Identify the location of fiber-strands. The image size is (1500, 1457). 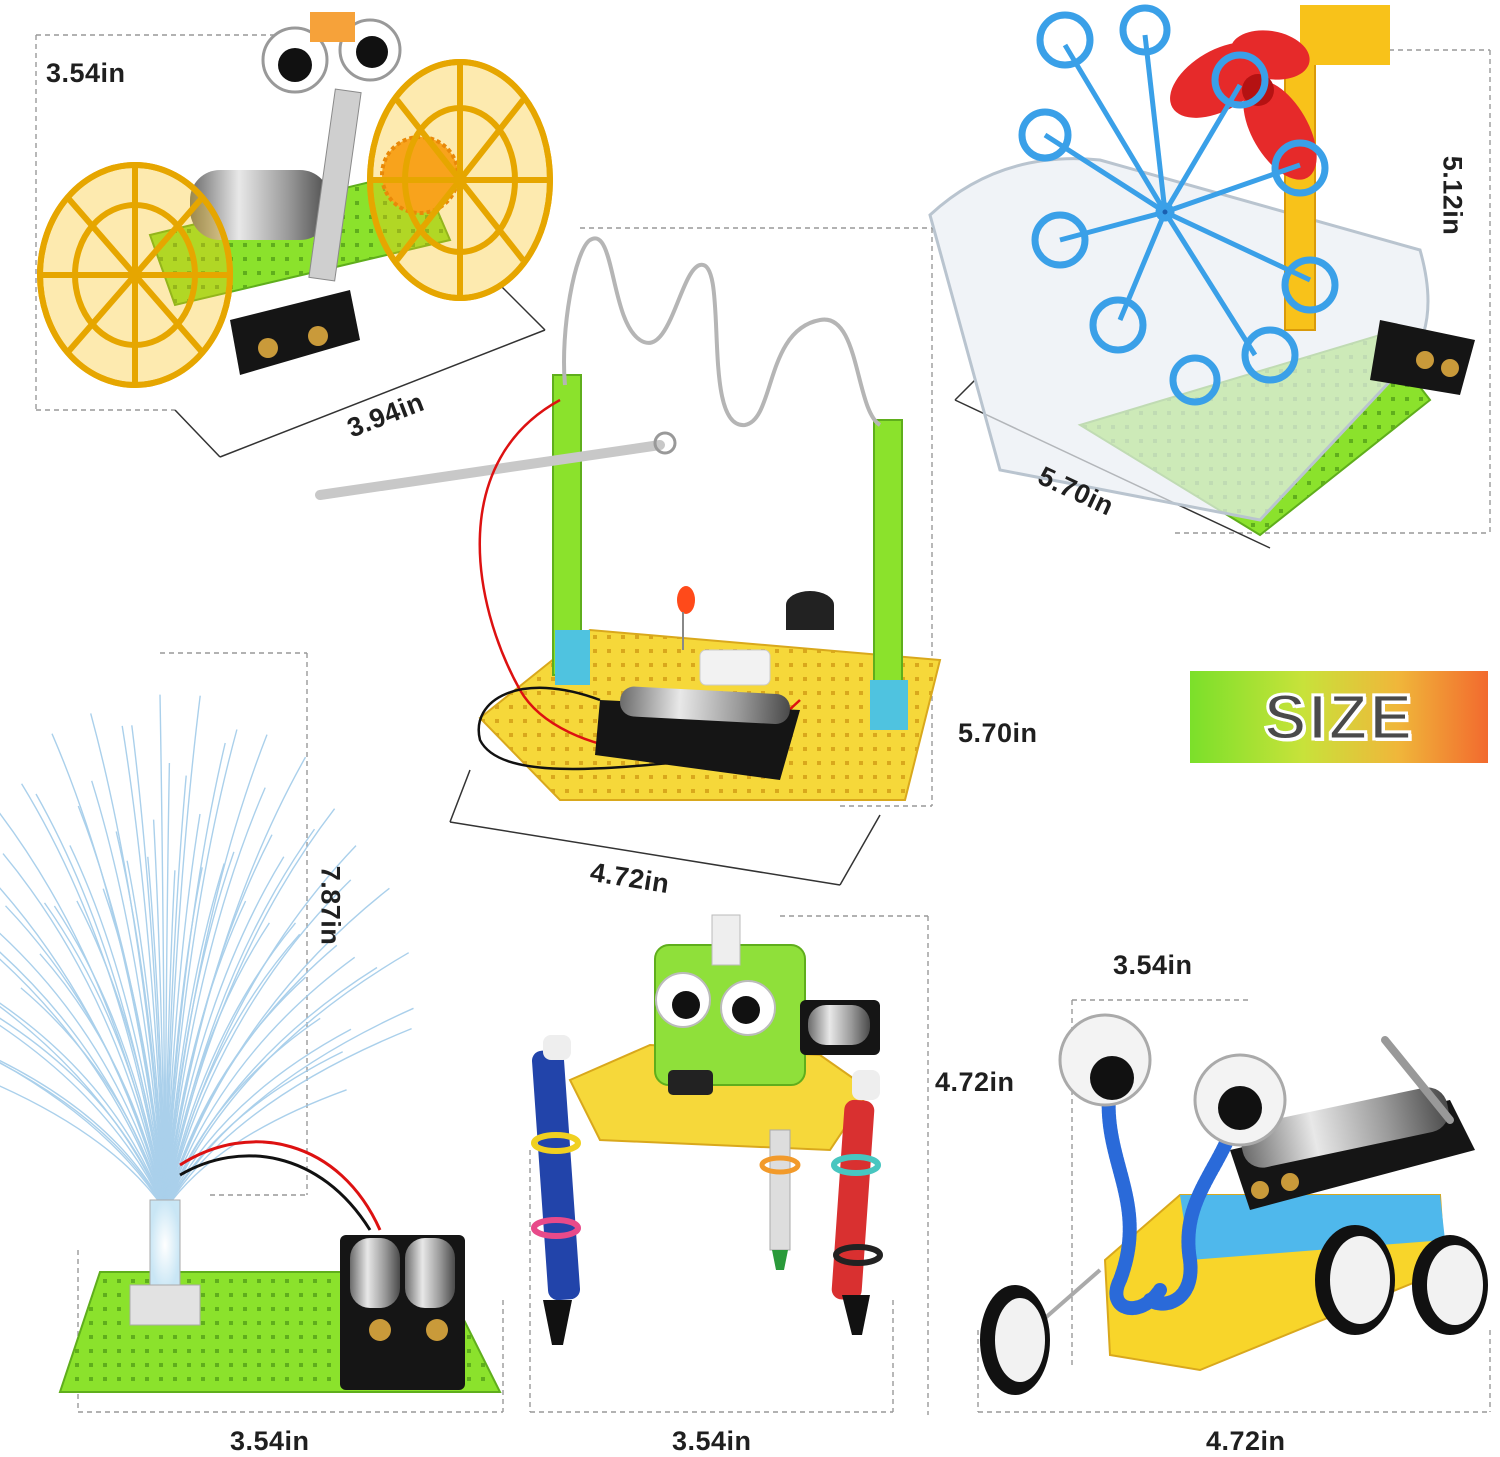
(207, 952).